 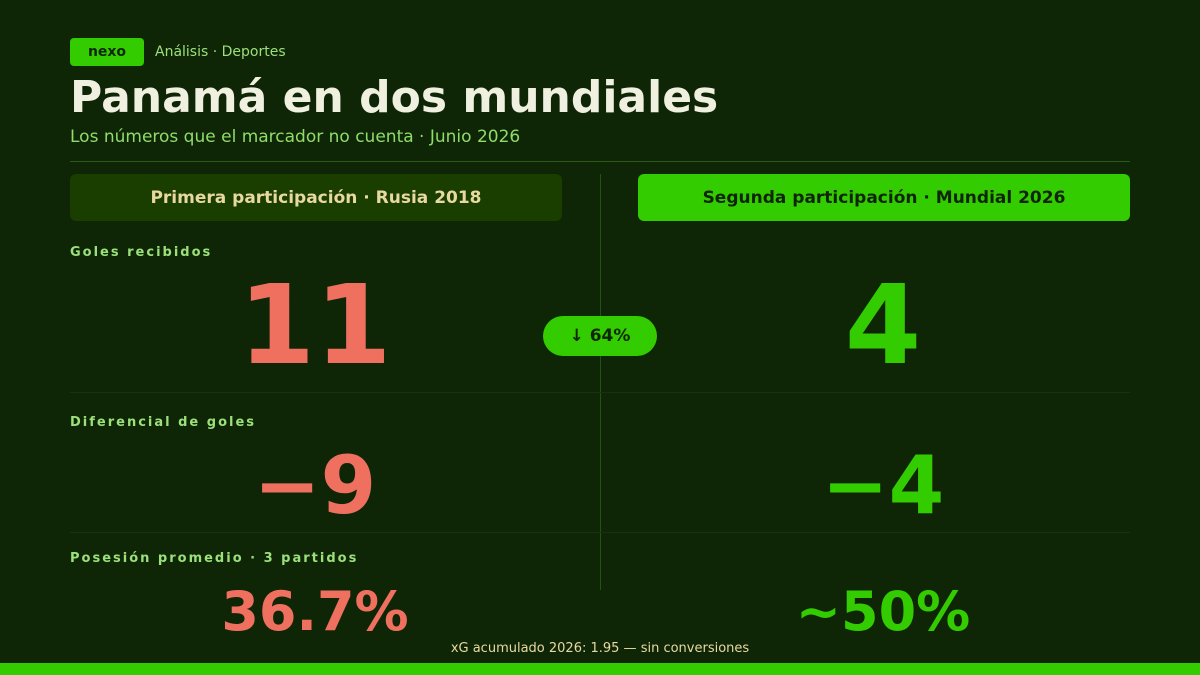 I want to click on change-pill: ↓ 64%, so click(x=600, y=336).